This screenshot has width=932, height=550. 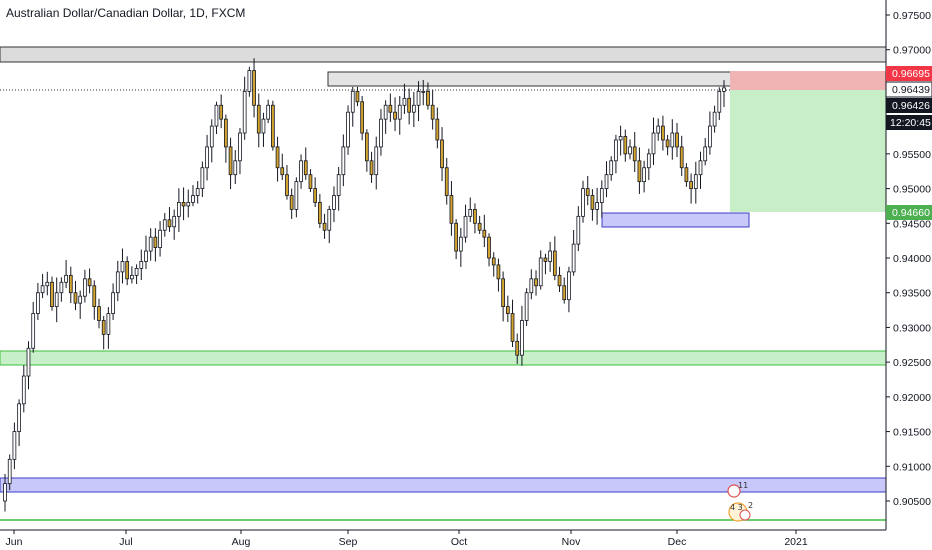 I want to click on price-axis-label: 0.91500, so click(x=912, y=433).